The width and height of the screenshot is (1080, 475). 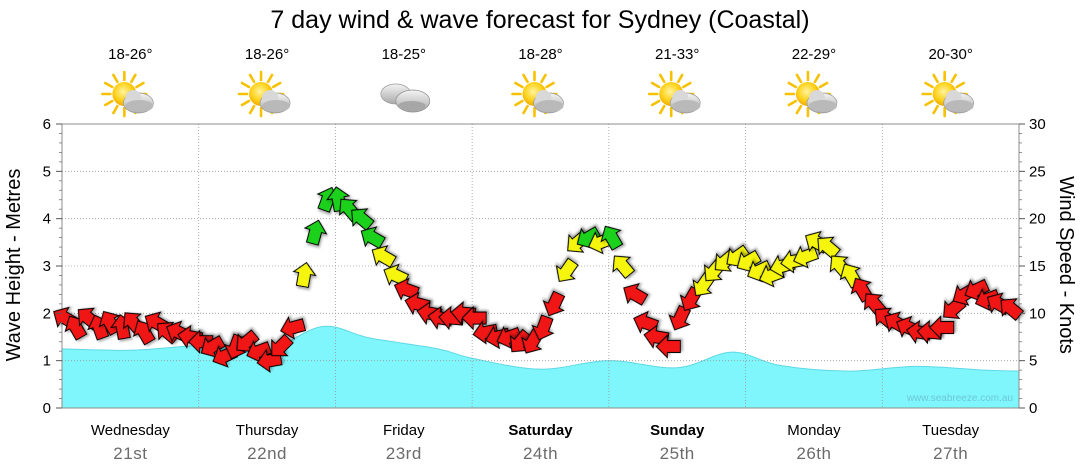 I want to click on left-axis-label: Wave Height - Metres, so click(x=14, y=265).